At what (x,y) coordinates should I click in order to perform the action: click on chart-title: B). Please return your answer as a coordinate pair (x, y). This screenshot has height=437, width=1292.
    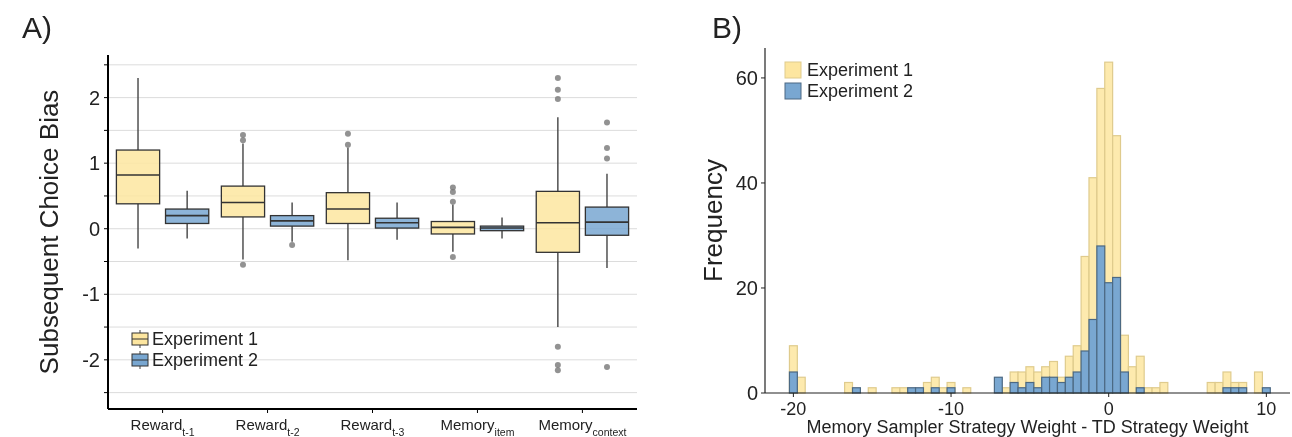
    Looking at the image, I should click on (727, 27).